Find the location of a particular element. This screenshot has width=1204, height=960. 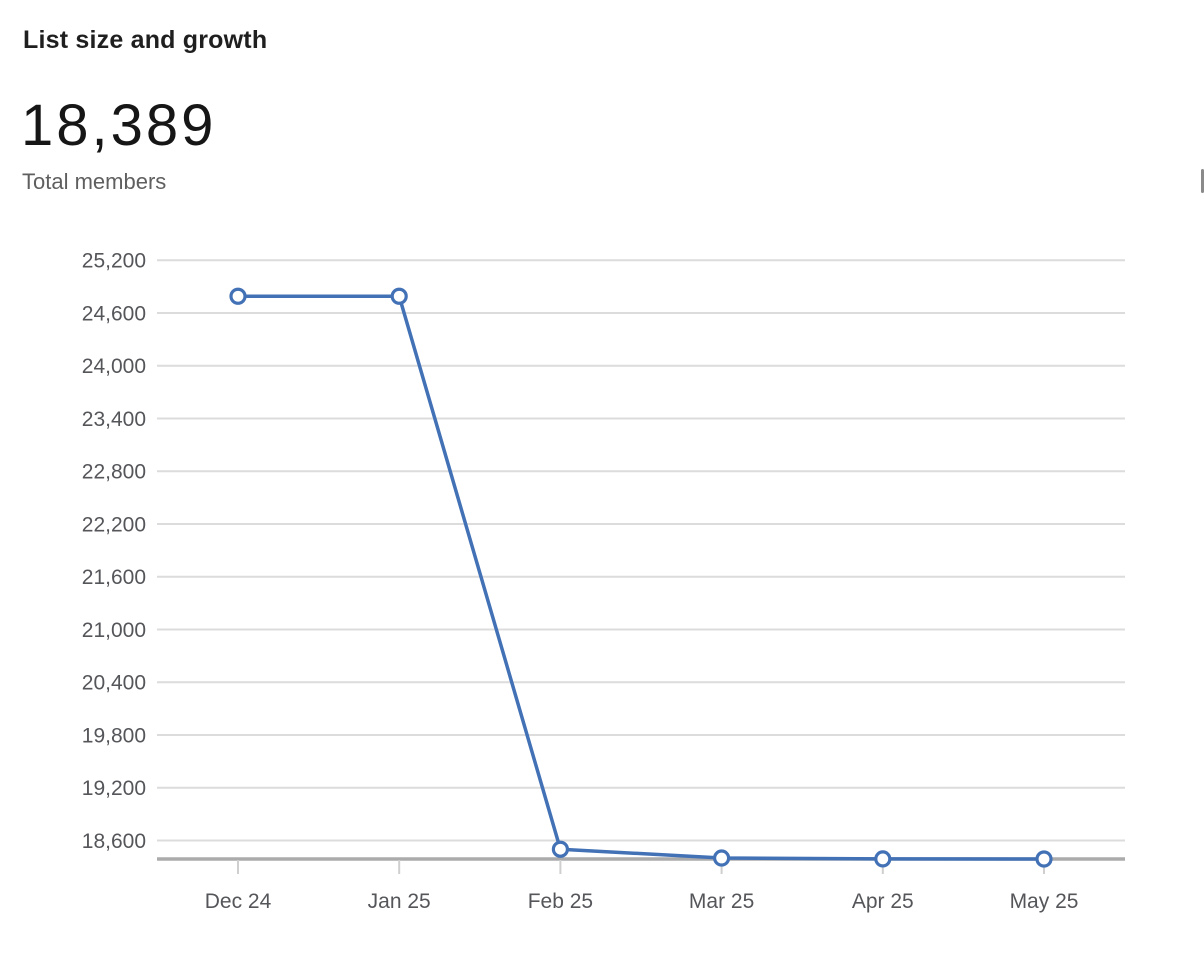

y-axis-label: 21,600 is located at coordinates (114, 577).